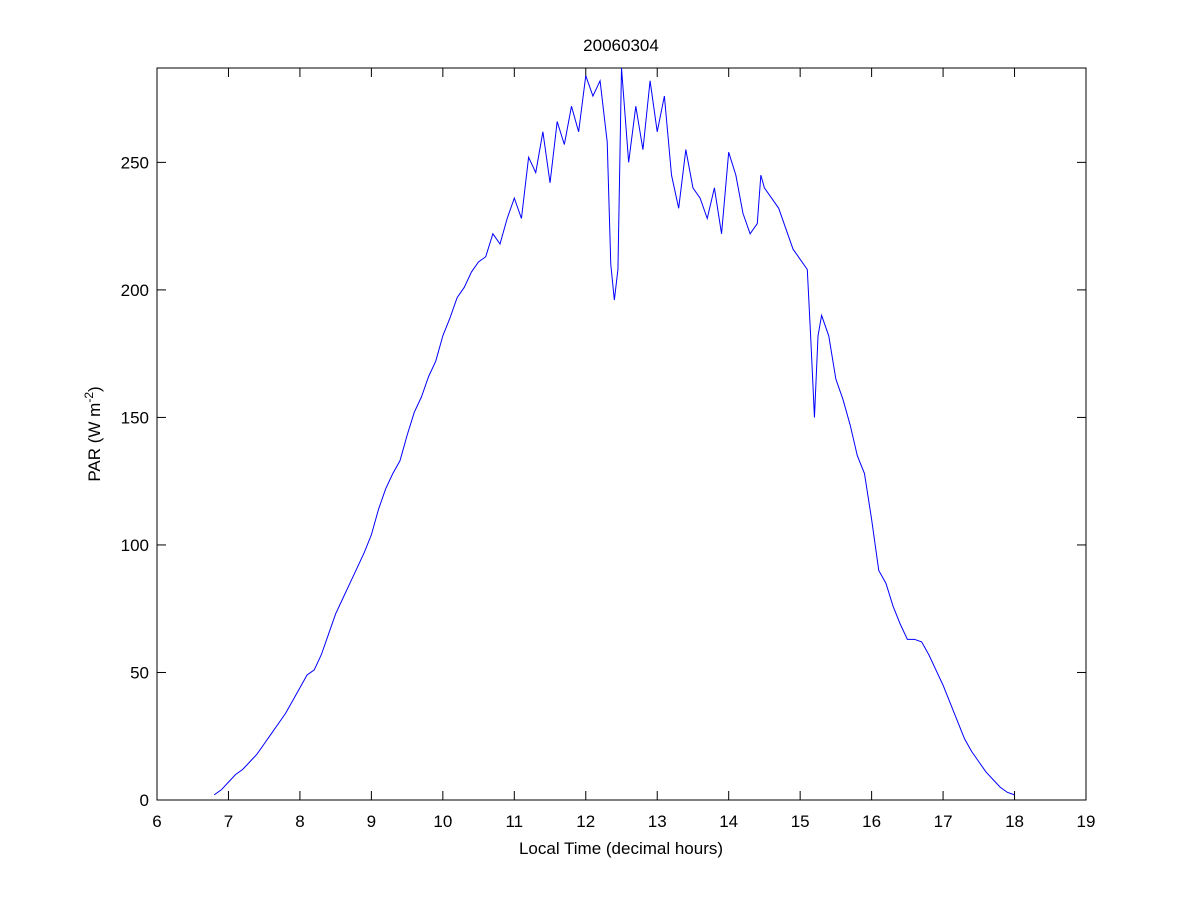 This screenshot has height=905, width=1200. Describe the element at coordinates (135, 162) in the screenshot. I see `y-tick-label: 250` at that location.